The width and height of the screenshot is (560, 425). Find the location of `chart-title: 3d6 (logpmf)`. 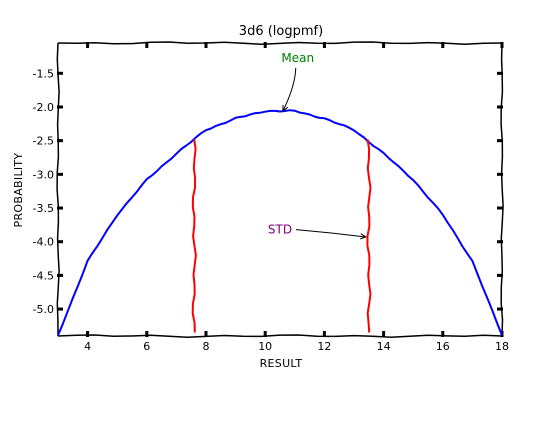

chart-title: 3d6 (logpmf) is located at coordinates (281, 31).